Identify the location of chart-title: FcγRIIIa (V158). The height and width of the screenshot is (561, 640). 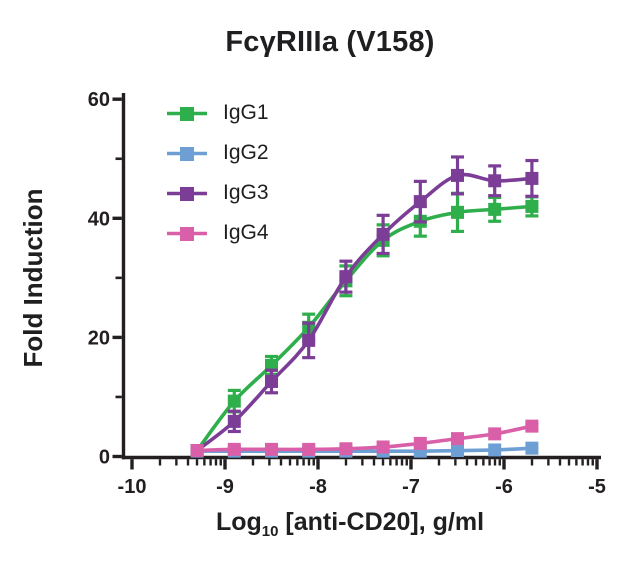
(330, 42).